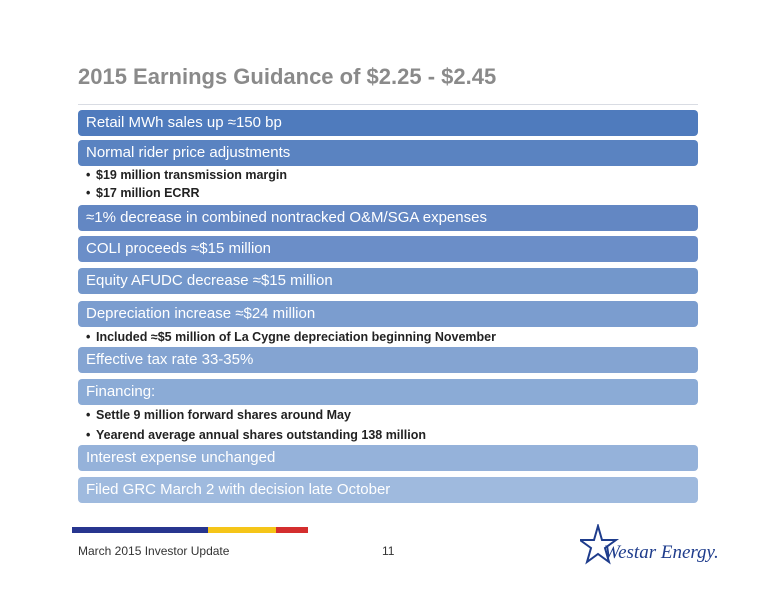  Describe the element at coordinates (178, 248) in the screenshot. I see `guidance-item-label: COLI proceeds ≈$15 million` at that location.